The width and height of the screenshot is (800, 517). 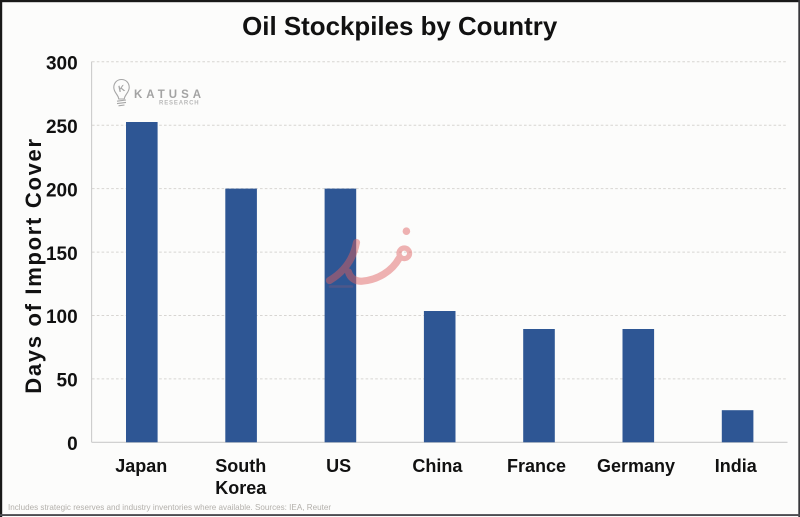 What do you see at coordinates (33, 265) in the screenshot?
I see `svg-text: Days of Import Cover` at bounding box center [33, 265].